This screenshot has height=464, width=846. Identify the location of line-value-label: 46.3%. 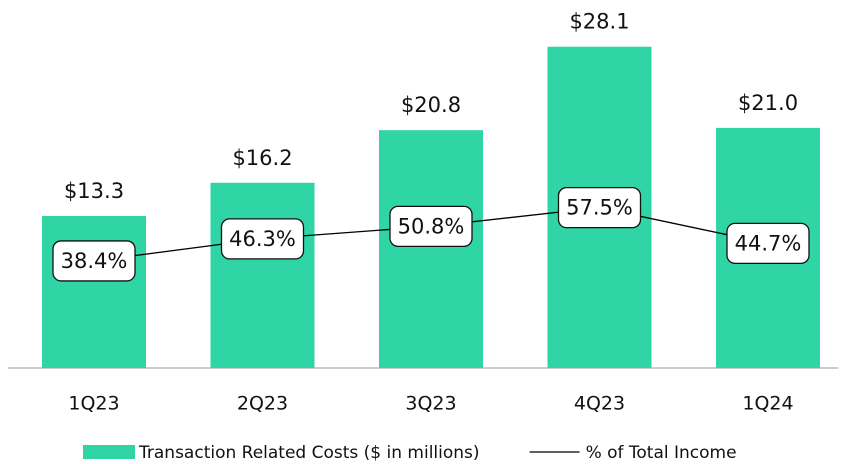
(262, 239).